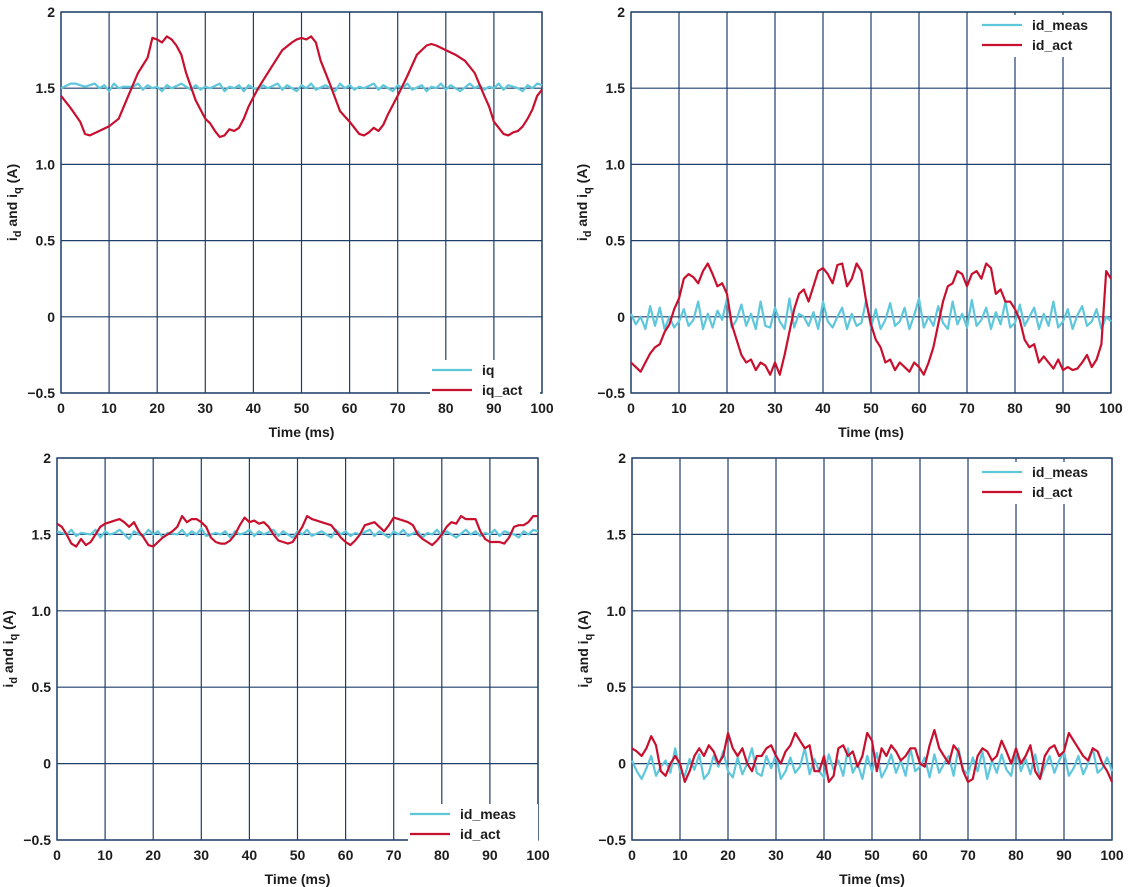 This screenshot has height=887, width=1130. What do you see at coordinates (488, 370) in the screenshot?
I see `legend-label-iq: iq` at bounding box center [488, 370].